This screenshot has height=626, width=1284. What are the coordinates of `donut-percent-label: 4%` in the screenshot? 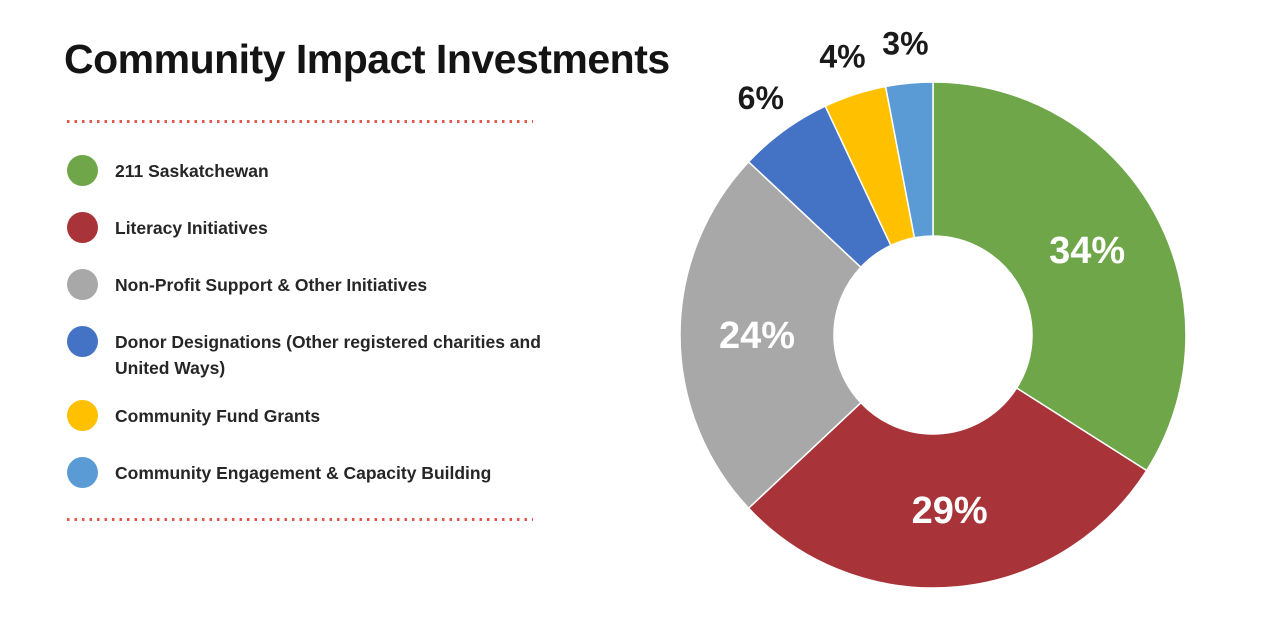 It's located at (842, 56).